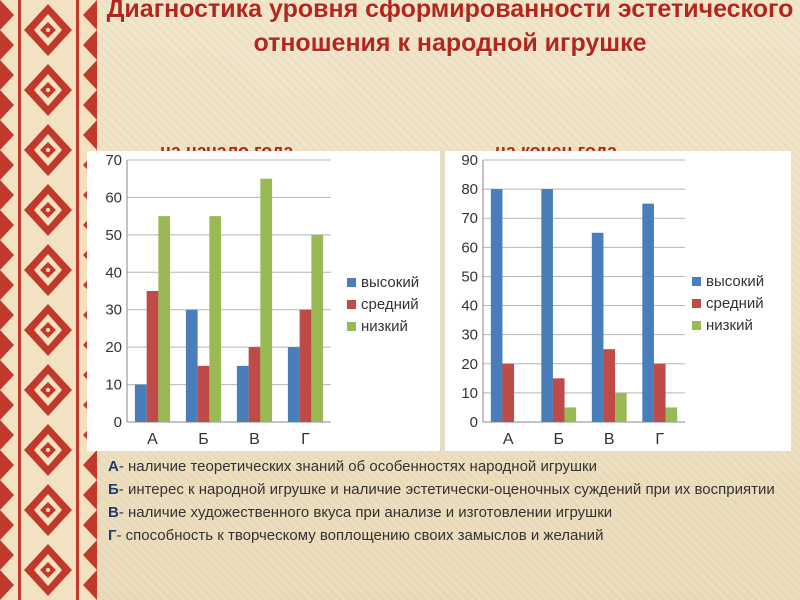 The height and width of the screenshot is (600, 800). Describe the element at coordinates (442, 301) in the screenshot. I see `panel-gap` at that location.